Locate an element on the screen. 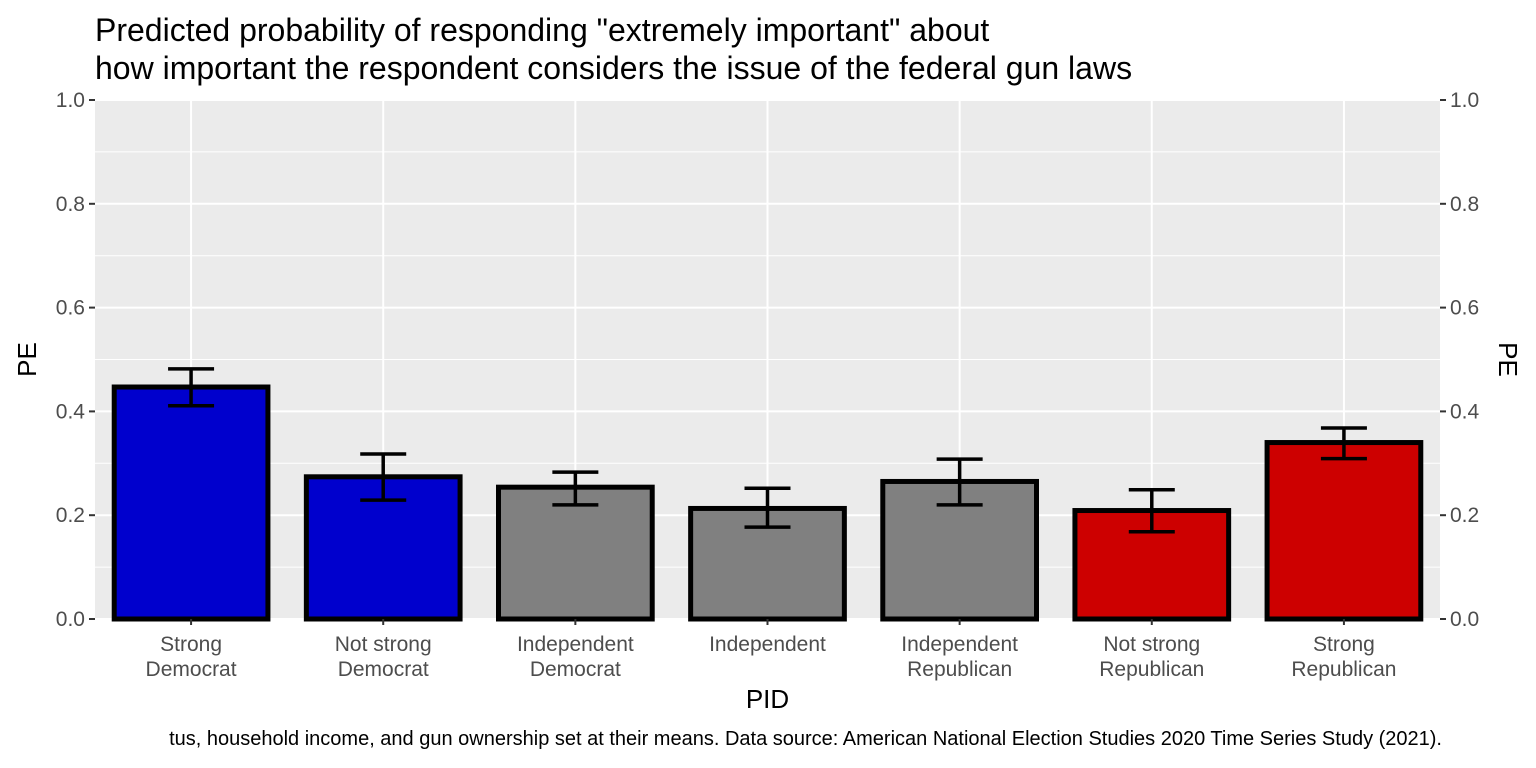 This screenshot has width=1536, height=768. y-tick-label-left: 1.0 is located at coordinates (70, 100).